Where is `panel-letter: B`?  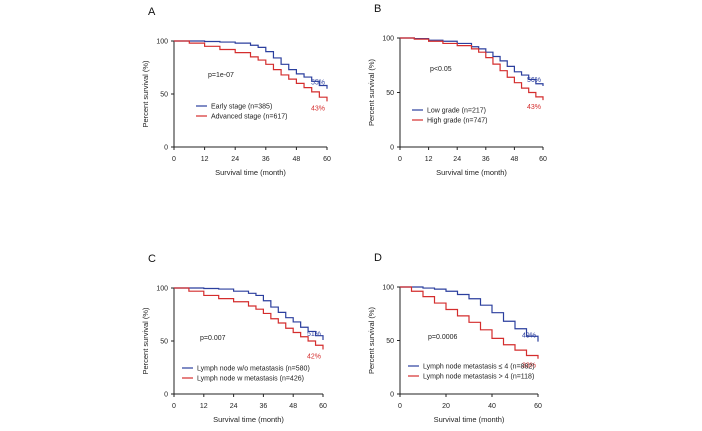 panel-letter: B is located at coordinates (377, 9).